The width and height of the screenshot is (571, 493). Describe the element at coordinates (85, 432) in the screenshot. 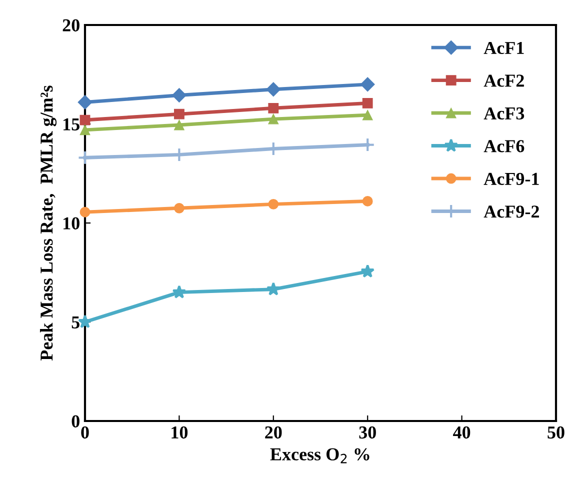

I see `x-tick-label: 0` at that location.